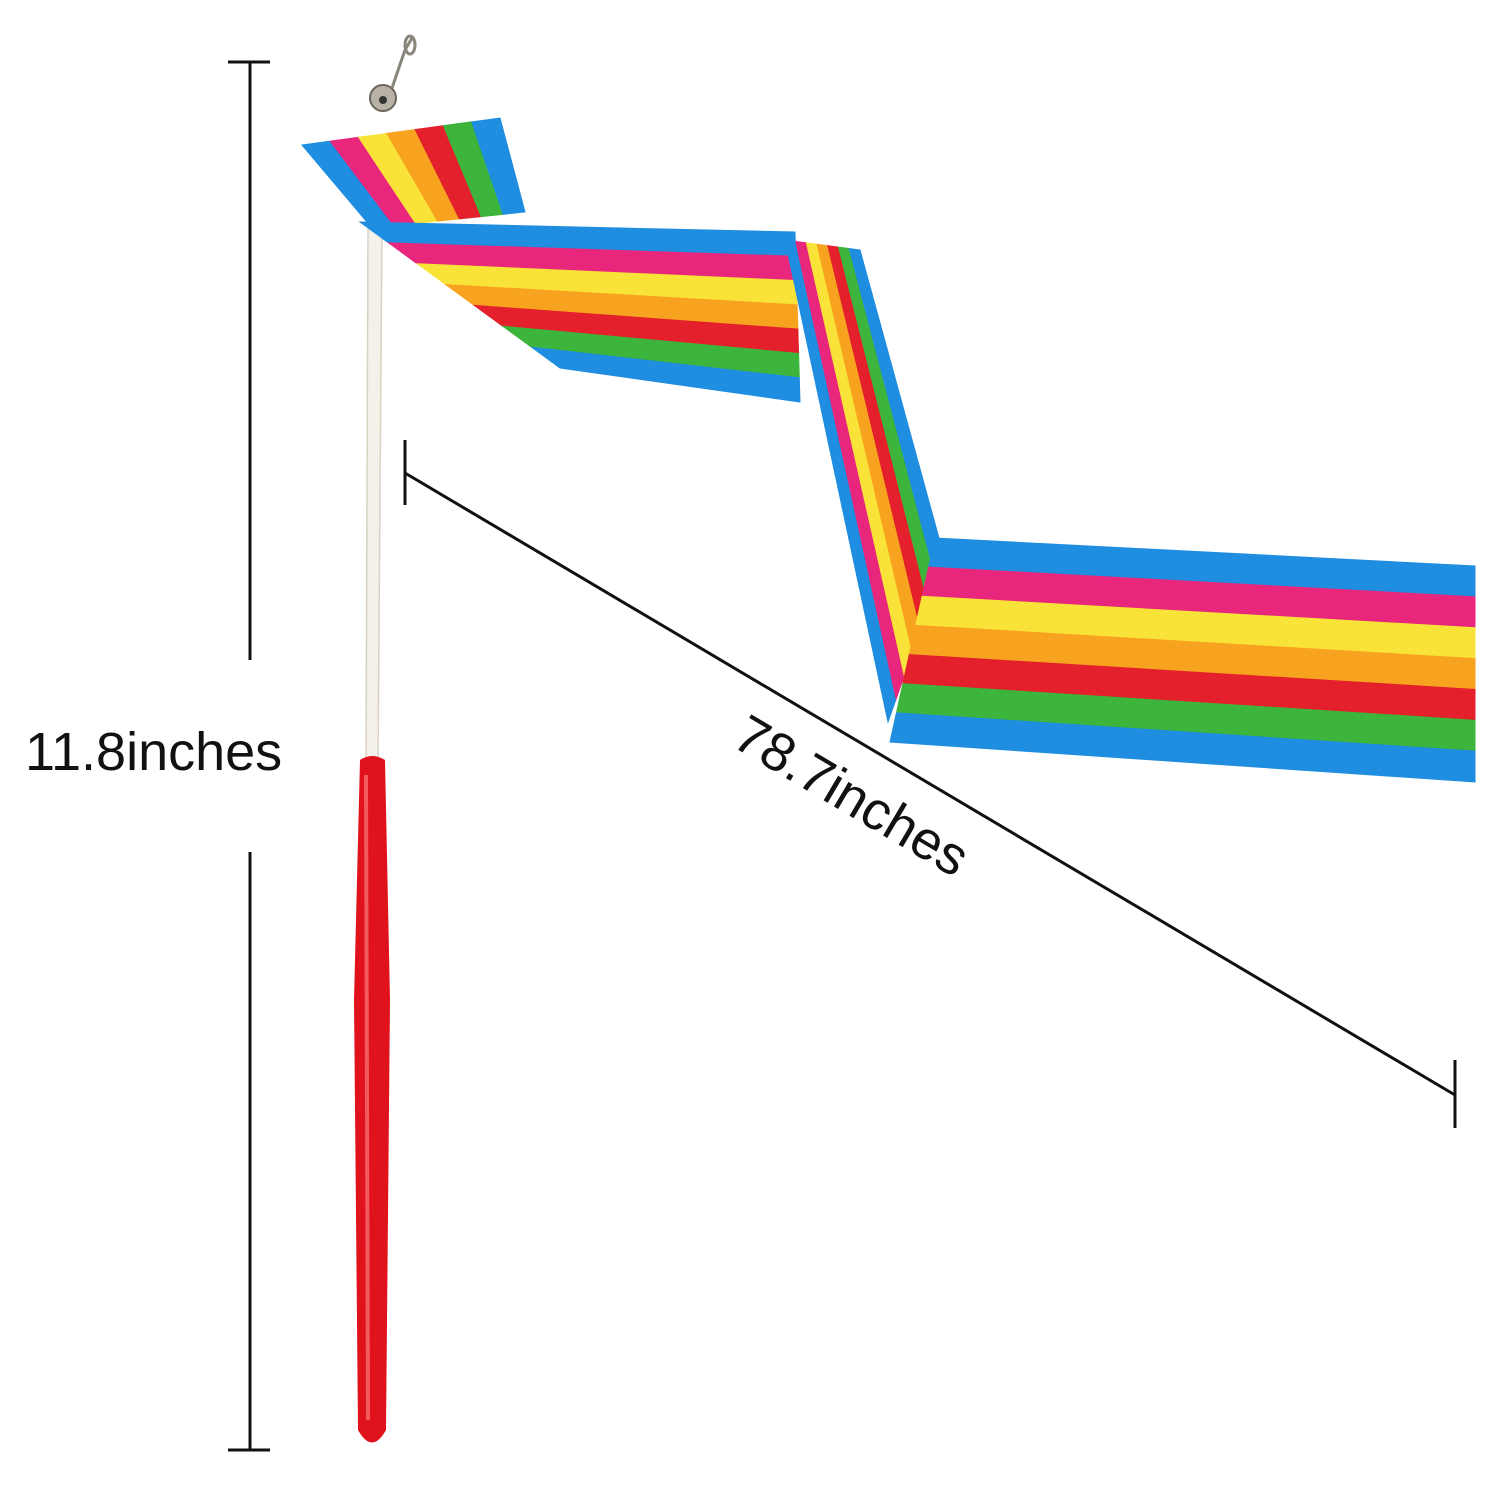 The height and width of the screenshot is (1500, 1500). Describe the element at coordinates (413, 173) in the screenshot. I see `ribbon-segment-flap` at that location.